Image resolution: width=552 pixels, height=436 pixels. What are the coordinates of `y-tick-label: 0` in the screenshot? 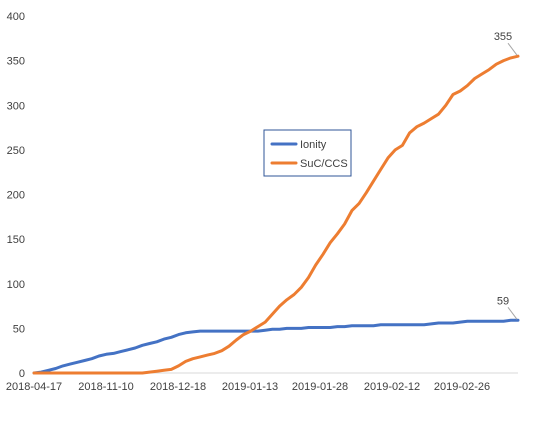 It's located at (22, 374).